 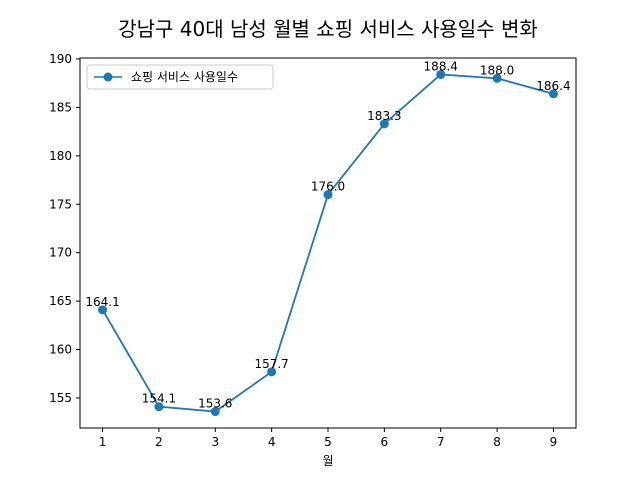 What do you see at coordinates (60, 156) in the screenshot?
I see `y-tick-label: 180` at bounding box center [60, 156].